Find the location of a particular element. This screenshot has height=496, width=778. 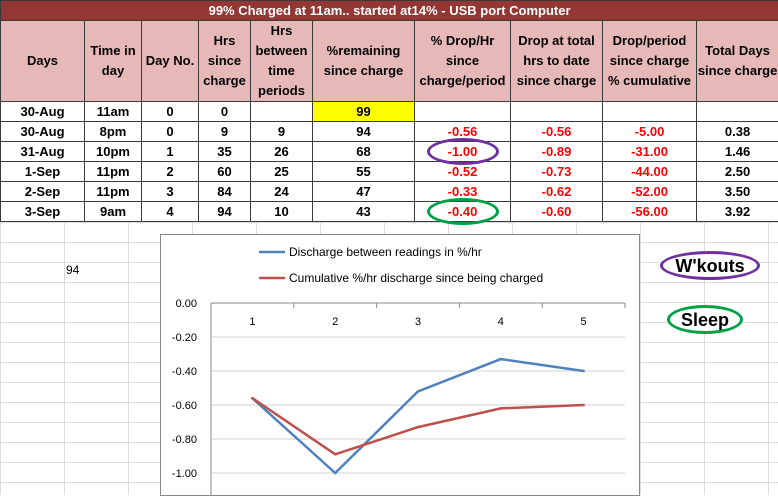

table-cell: 2 is located at coordinates (170, 172).